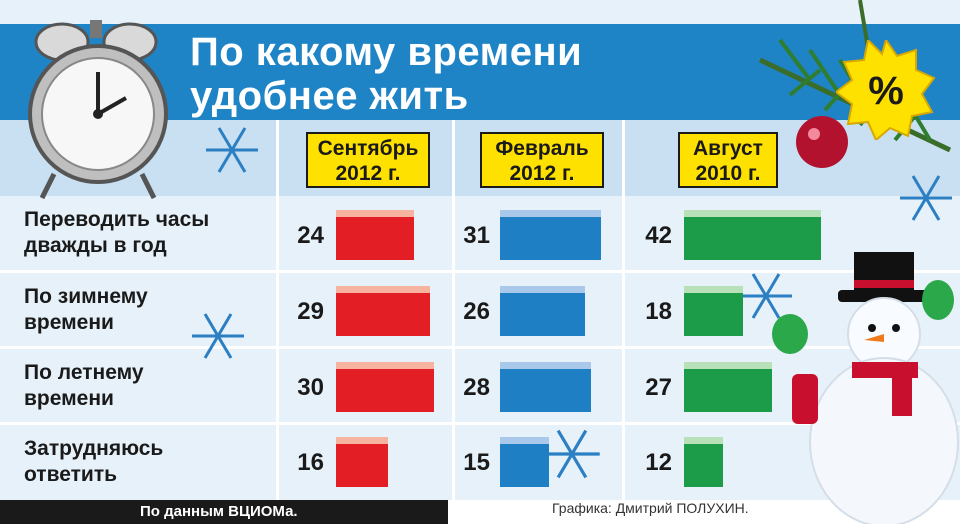  What do you see at coordinates (98, 110) in the screenshot?
I see `alarm-clock-icon` at bounding box center [98, 110].